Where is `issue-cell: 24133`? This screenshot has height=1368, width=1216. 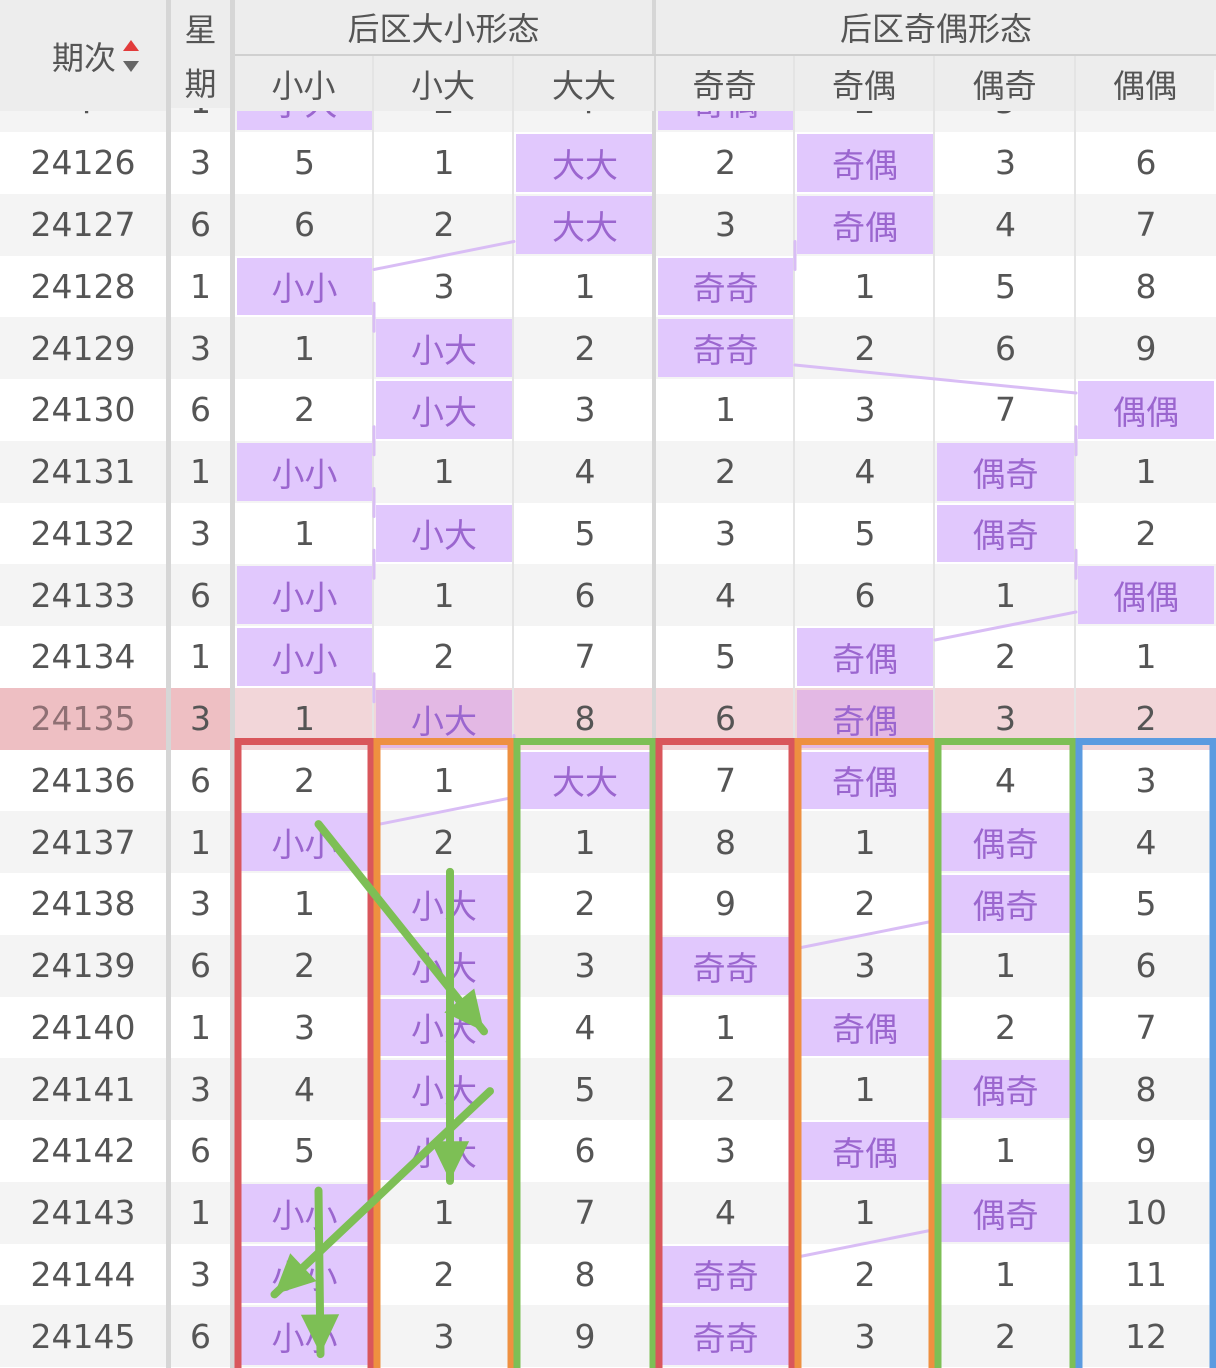 issue-cell: 24133 is located at coordinates (83, 595).